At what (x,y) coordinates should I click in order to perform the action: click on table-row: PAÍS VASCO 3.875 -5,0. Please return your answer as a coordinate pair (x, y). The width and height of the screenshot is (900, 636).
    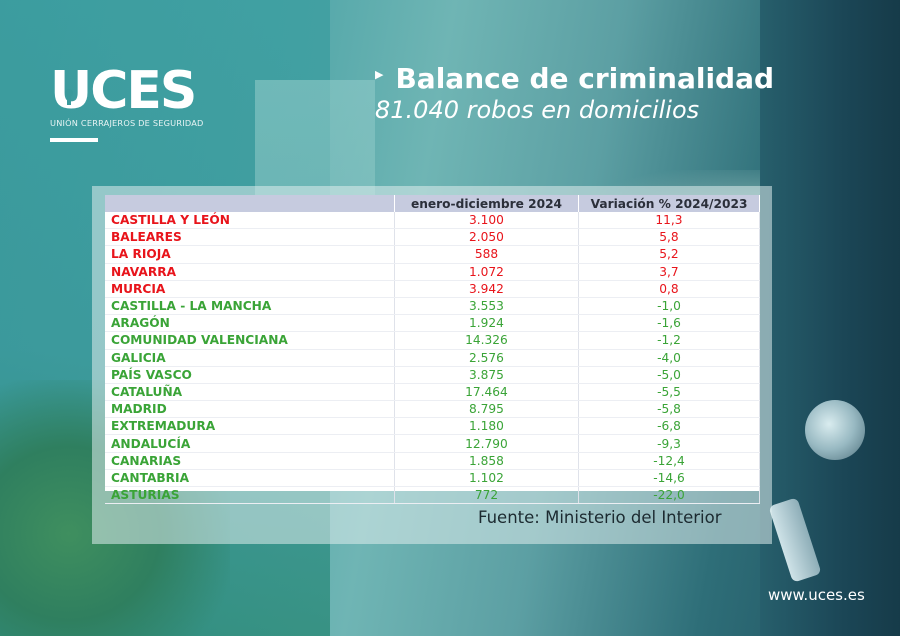
    Looking at the image, I should click on (432, 375).